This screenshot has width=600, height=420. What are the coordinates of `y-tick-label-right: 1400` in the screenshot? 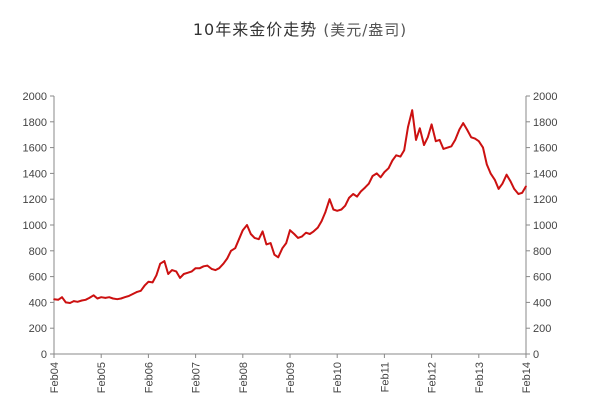 It's located at (545, 174).